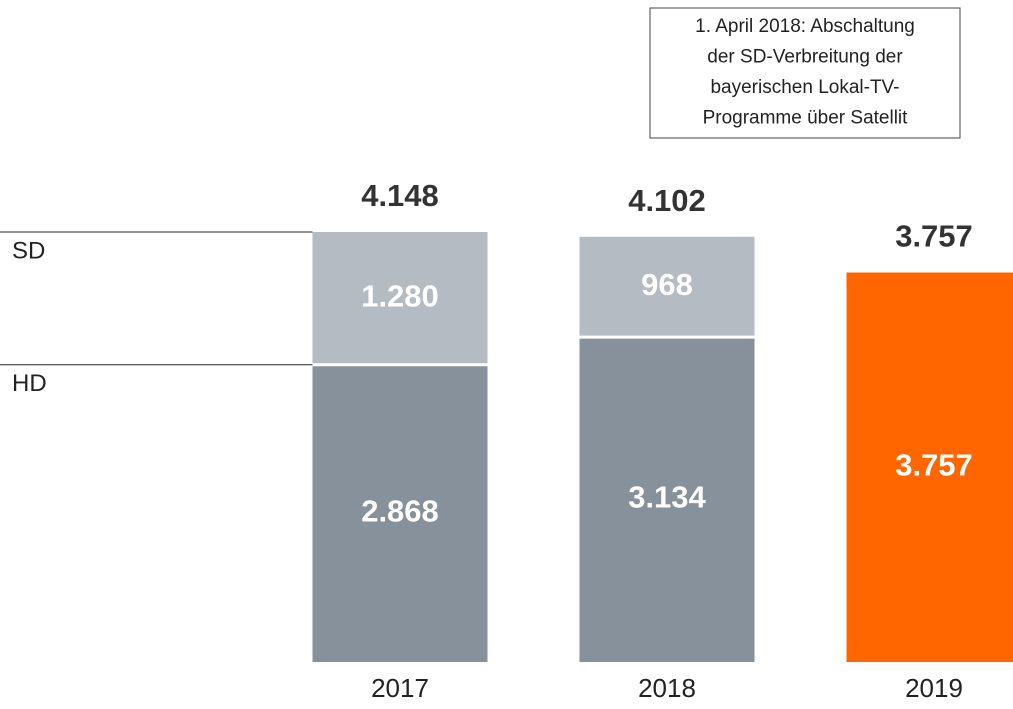 Image resolution: width=1013 pixels, height=709 pixels. Describe the element at coordinates (667, 688) in the screenshot. I see `x-tick-label: 2018` at that location.